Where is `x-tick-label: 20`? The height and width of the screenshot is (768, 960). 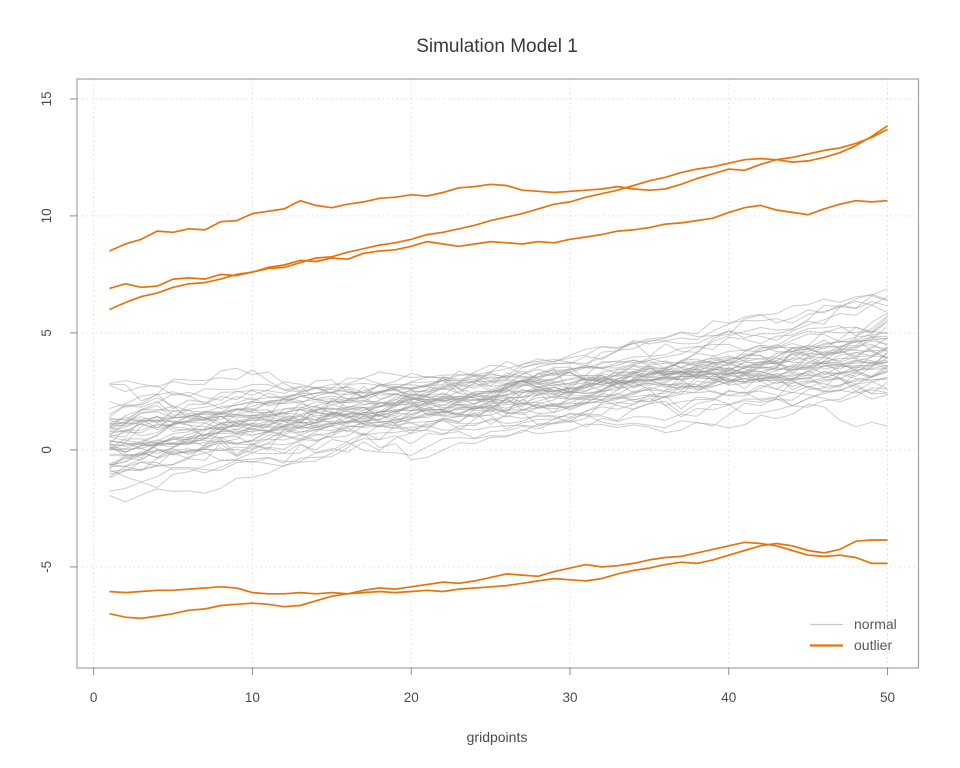
x-tick-label: 20 is located at coordinates (411, 697).